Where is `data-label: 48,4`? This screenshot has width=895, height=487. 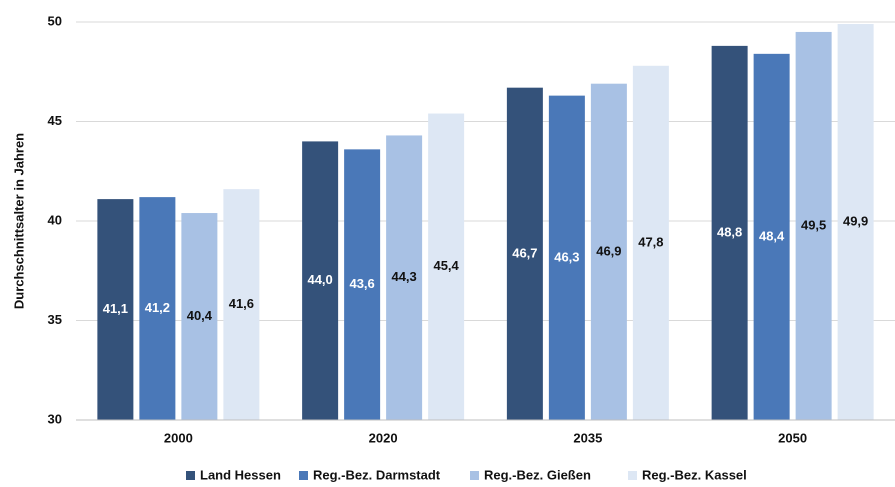 data-label: 48,4 is located at coordinates (772, 235).